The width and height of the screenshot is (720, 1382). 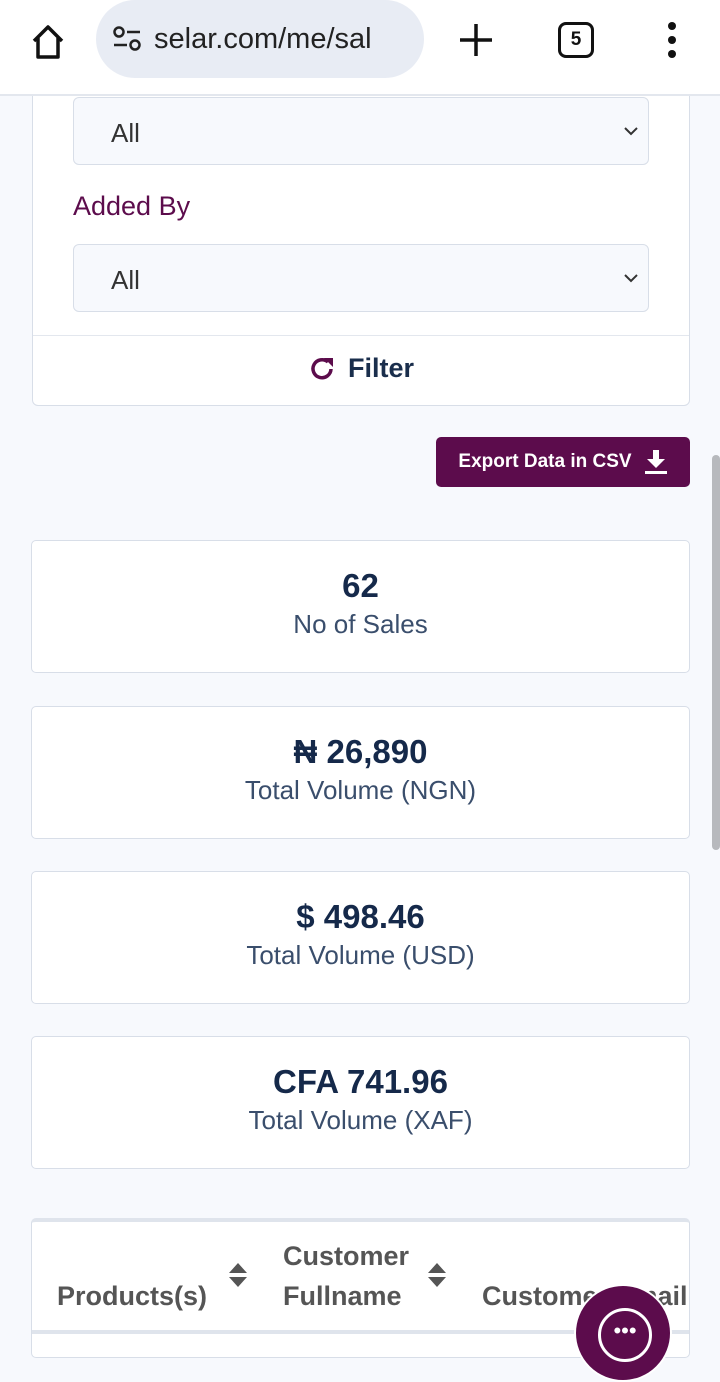 What do you see at coordinates (360, 916) in the screenshot?
I see `stat-value: $ 498.46` at bounding box center [360, 916].